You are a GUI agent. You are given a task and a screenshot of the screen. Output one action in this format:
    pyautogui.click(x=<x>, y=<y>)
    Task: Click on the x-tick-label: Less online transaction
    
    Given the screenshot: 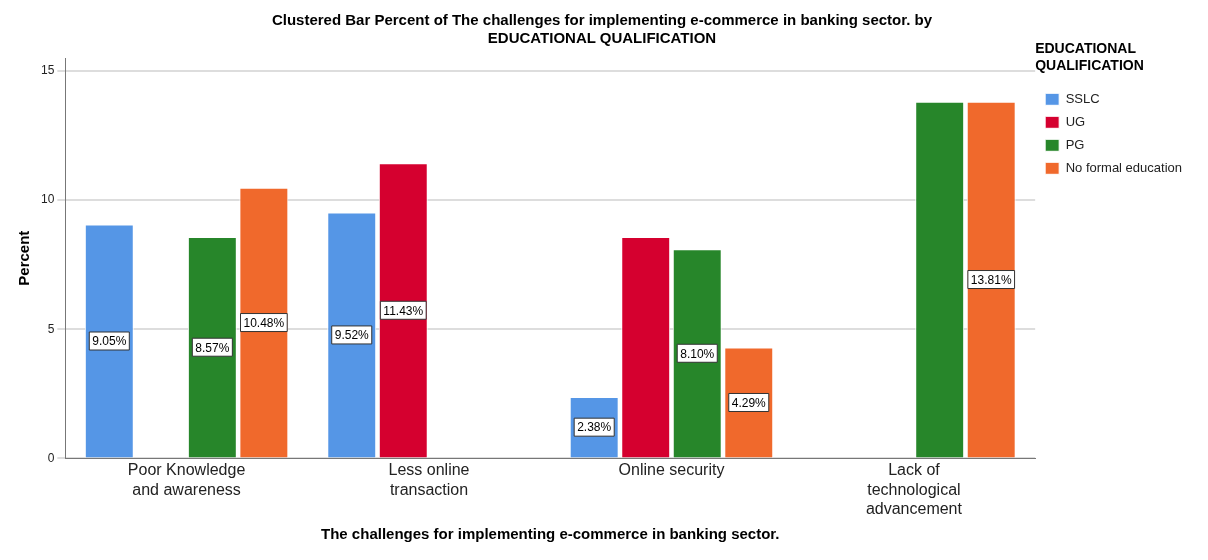 What is the action you would take?
    pyautogui.click(x=429, y=479)
    